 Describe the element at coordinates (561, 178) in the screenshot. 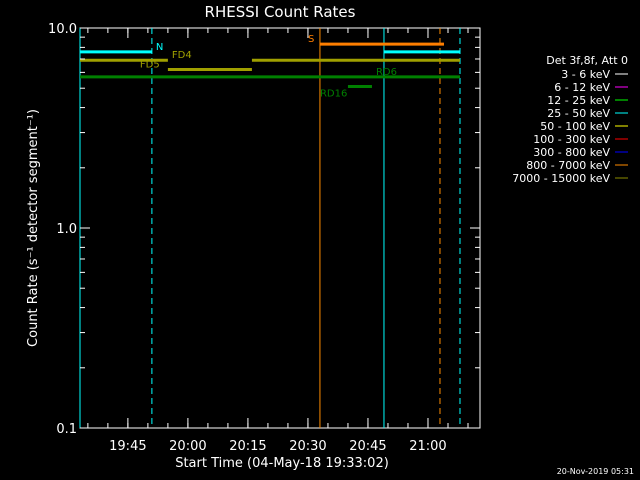

I see `legend-label-9: 7000 - 15000 keV` at that location.